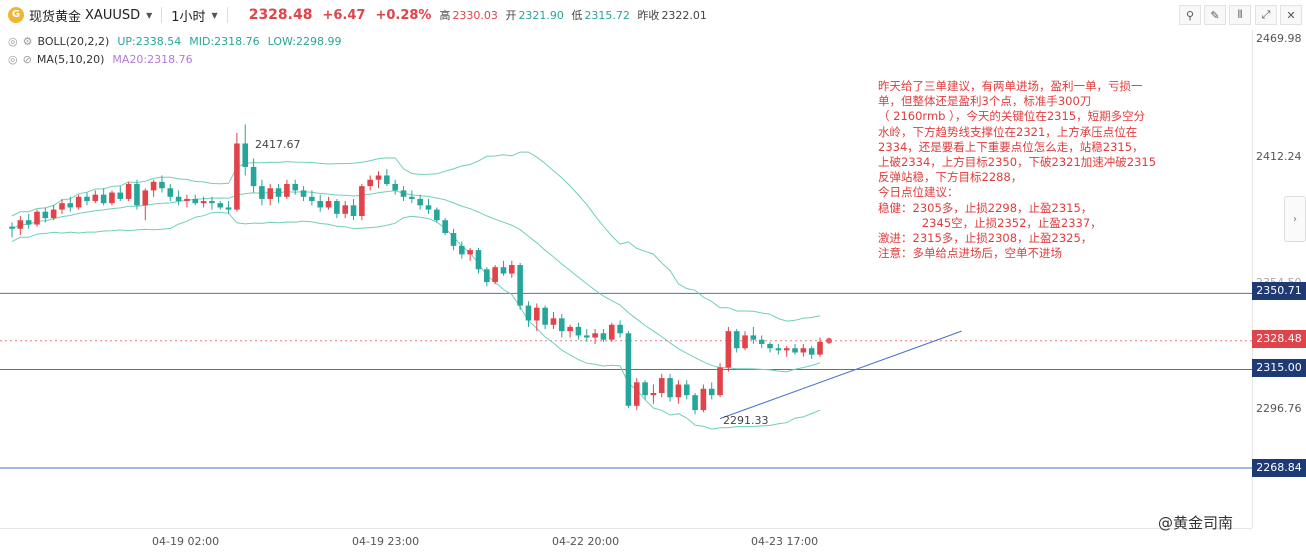  What do you see at coordinates (16, 15) in the screenshot?
I see `gold-logo-icon: G` at bounding box center [16, 15].